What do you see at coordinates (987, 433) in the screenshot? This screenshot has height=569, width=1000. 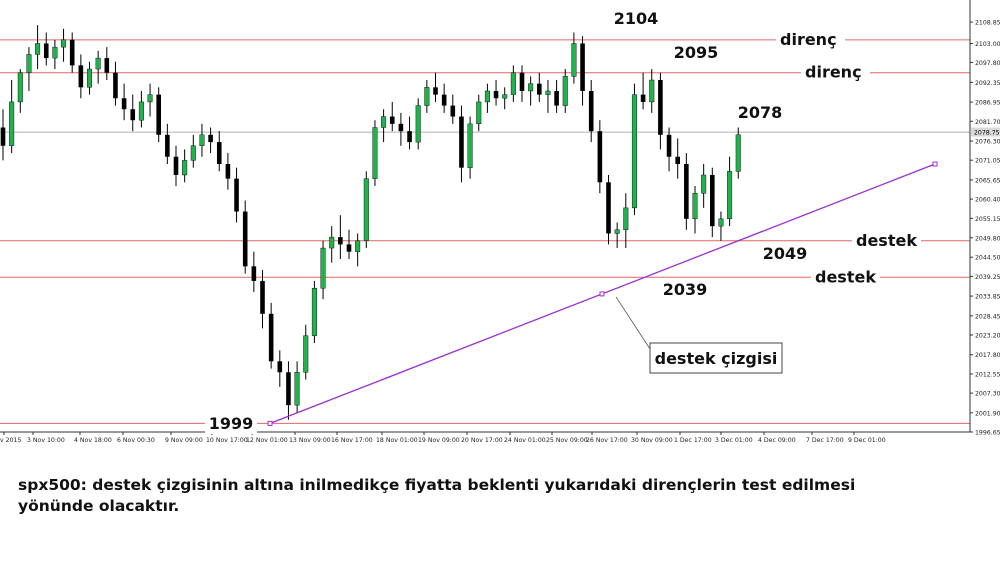 I see `y-tick-label: 1996.65` at bounding box center [987, 433].